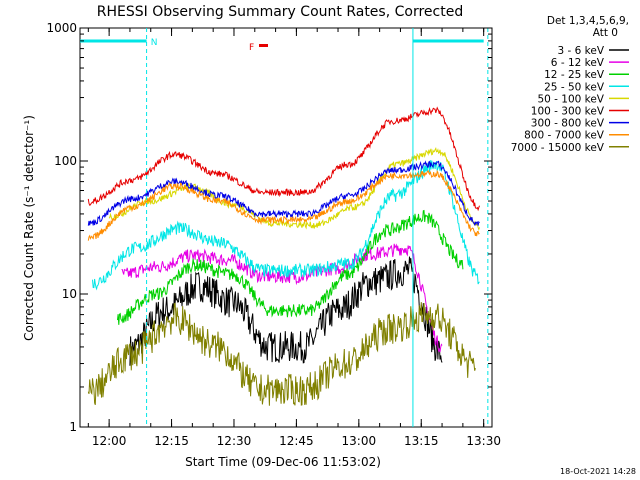  What do you see at coordinates (578, 63) in the screenshot?
I see `legend-label-1: 6 - 12 keV` at bounding box center [578, 63].